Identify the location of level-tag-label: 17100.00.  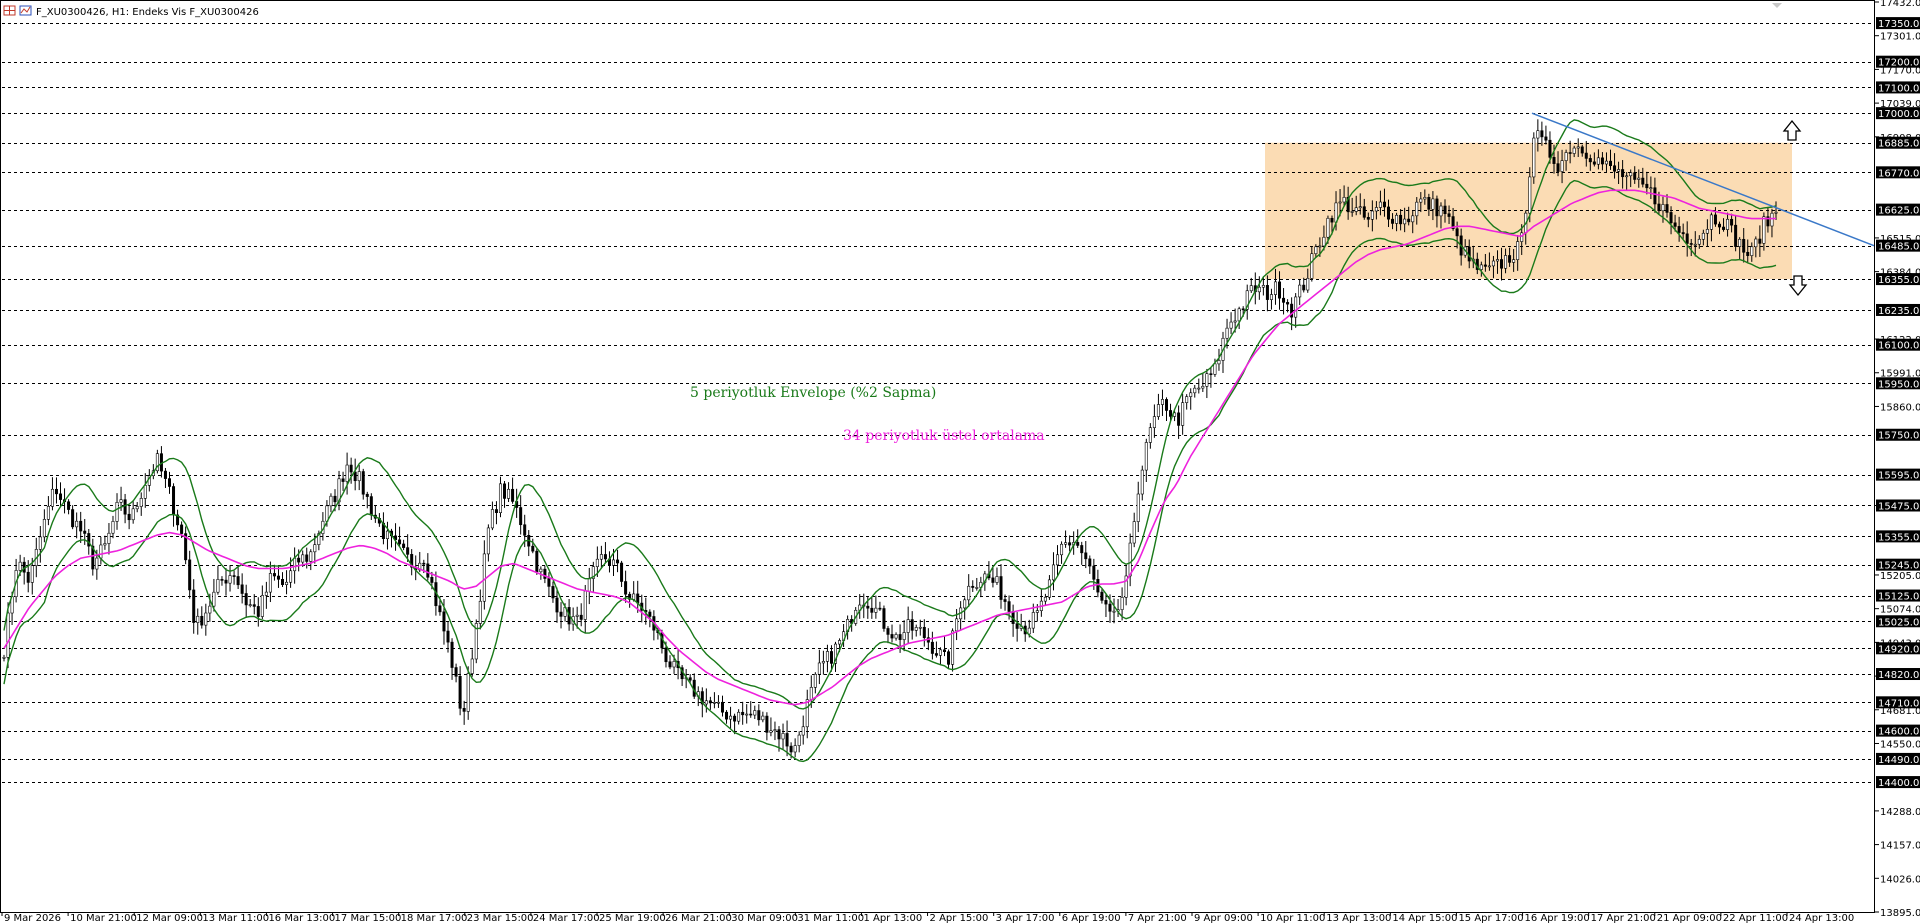
(1899, 88).